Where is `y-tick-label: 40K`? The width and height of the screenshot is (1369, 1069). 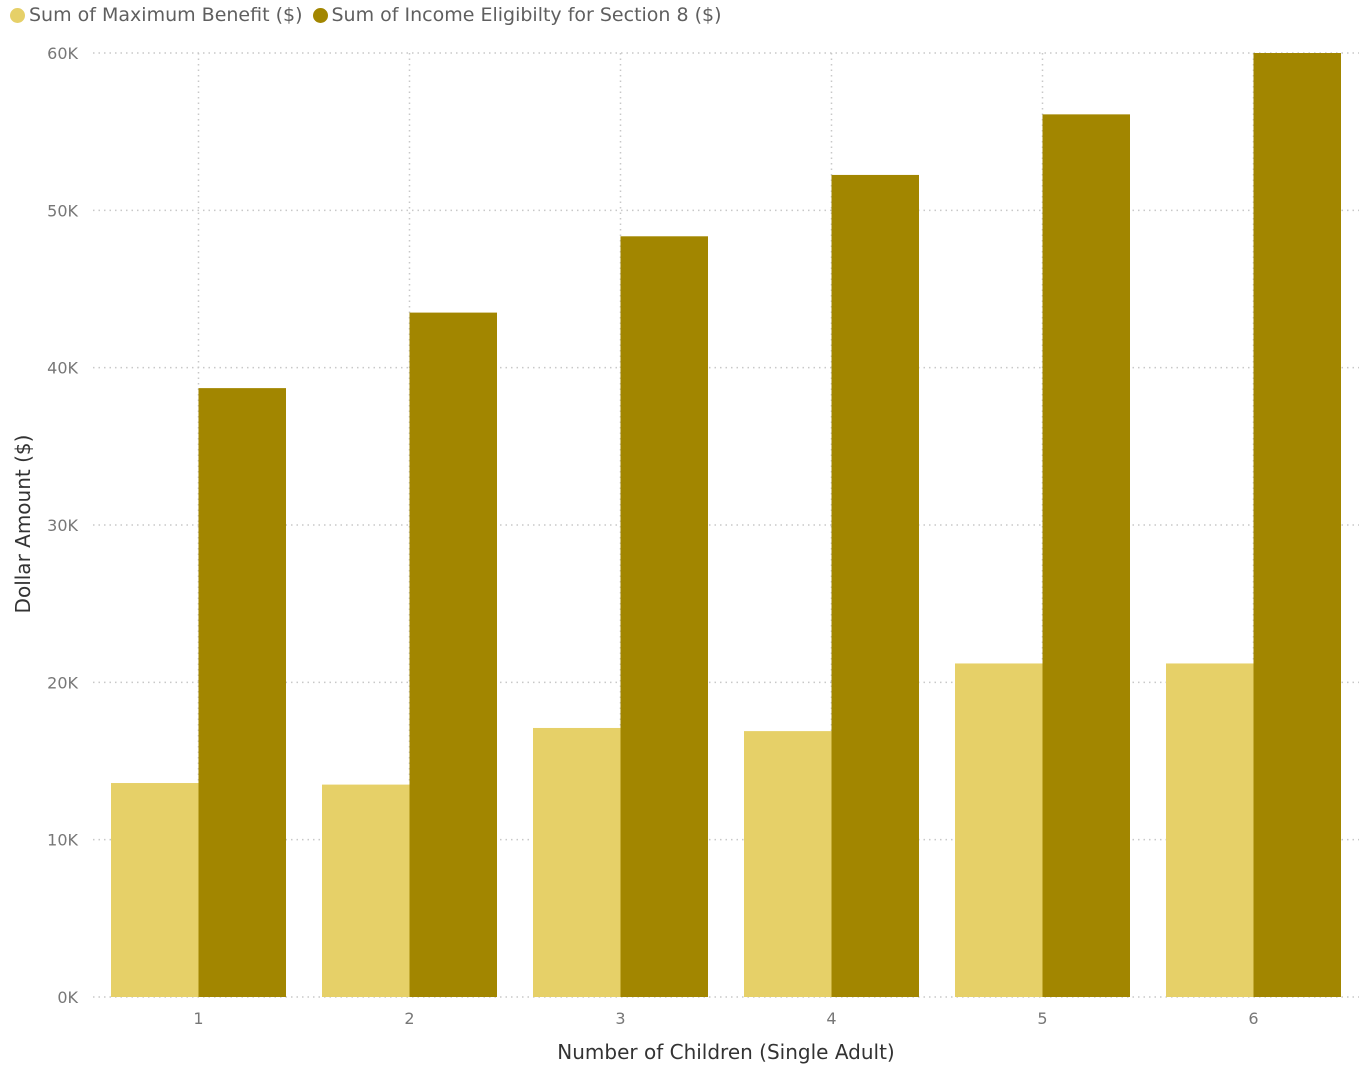
y-tick-label: 40K is located at coordinates (62, 368).